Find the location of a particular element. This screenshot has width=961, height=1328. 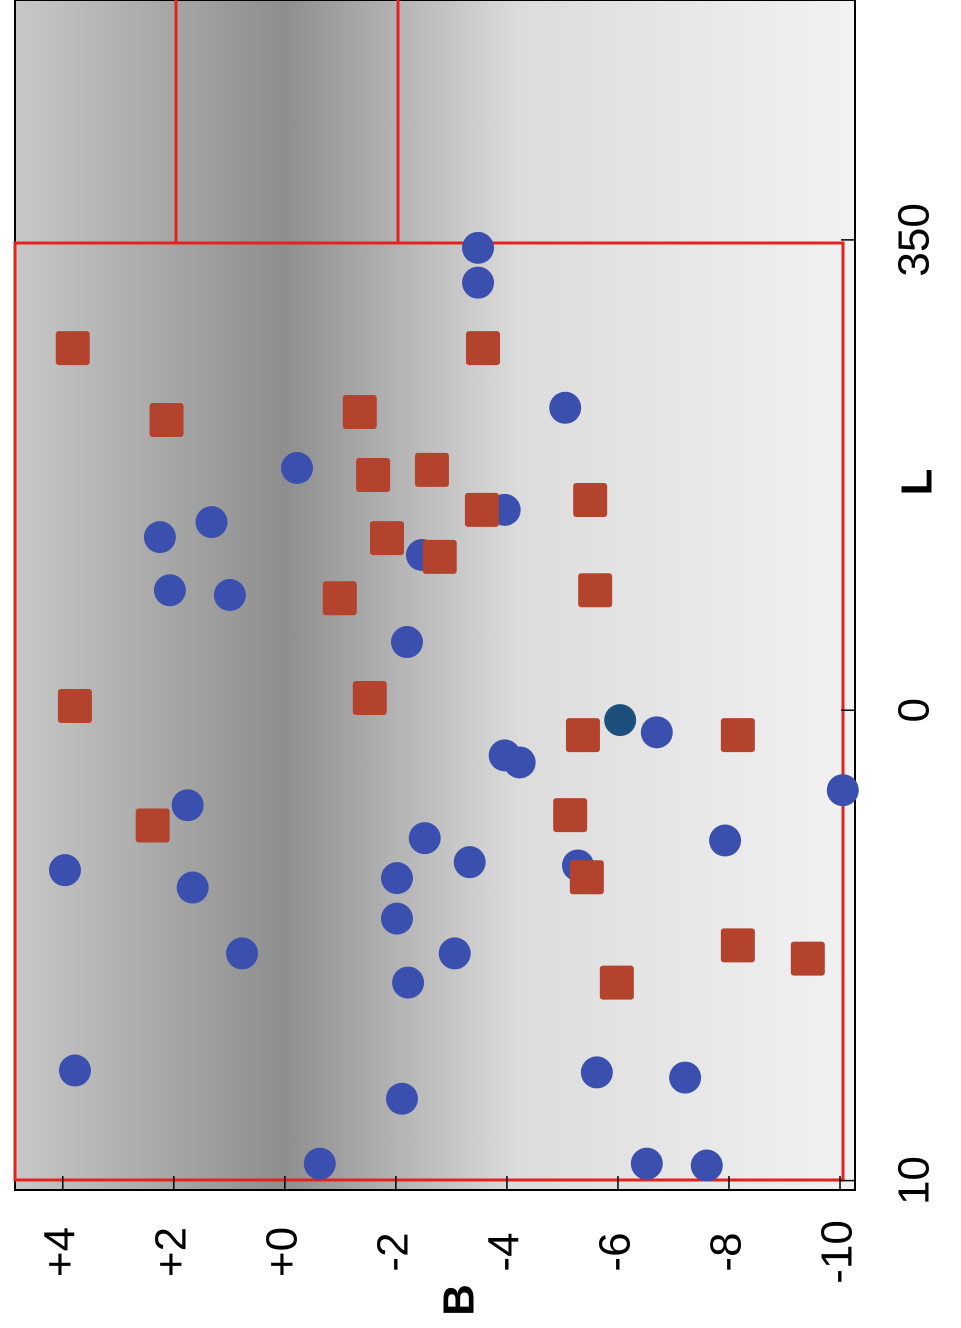

y-axis-title: L is located at coordinates (917, 482).